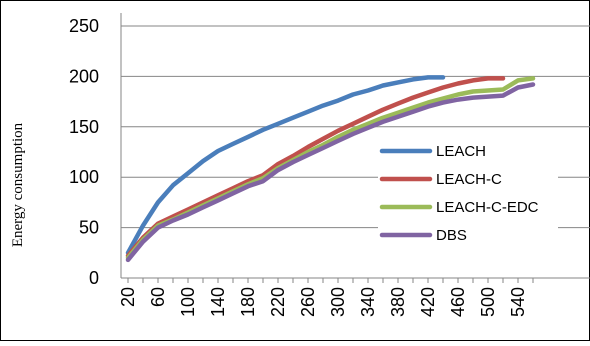 The height and width of the screenshot is (346, 590). Describe the element at coordinates (84, 127) in the screenshot. I see `y-tick-label-150: 150` at that location.